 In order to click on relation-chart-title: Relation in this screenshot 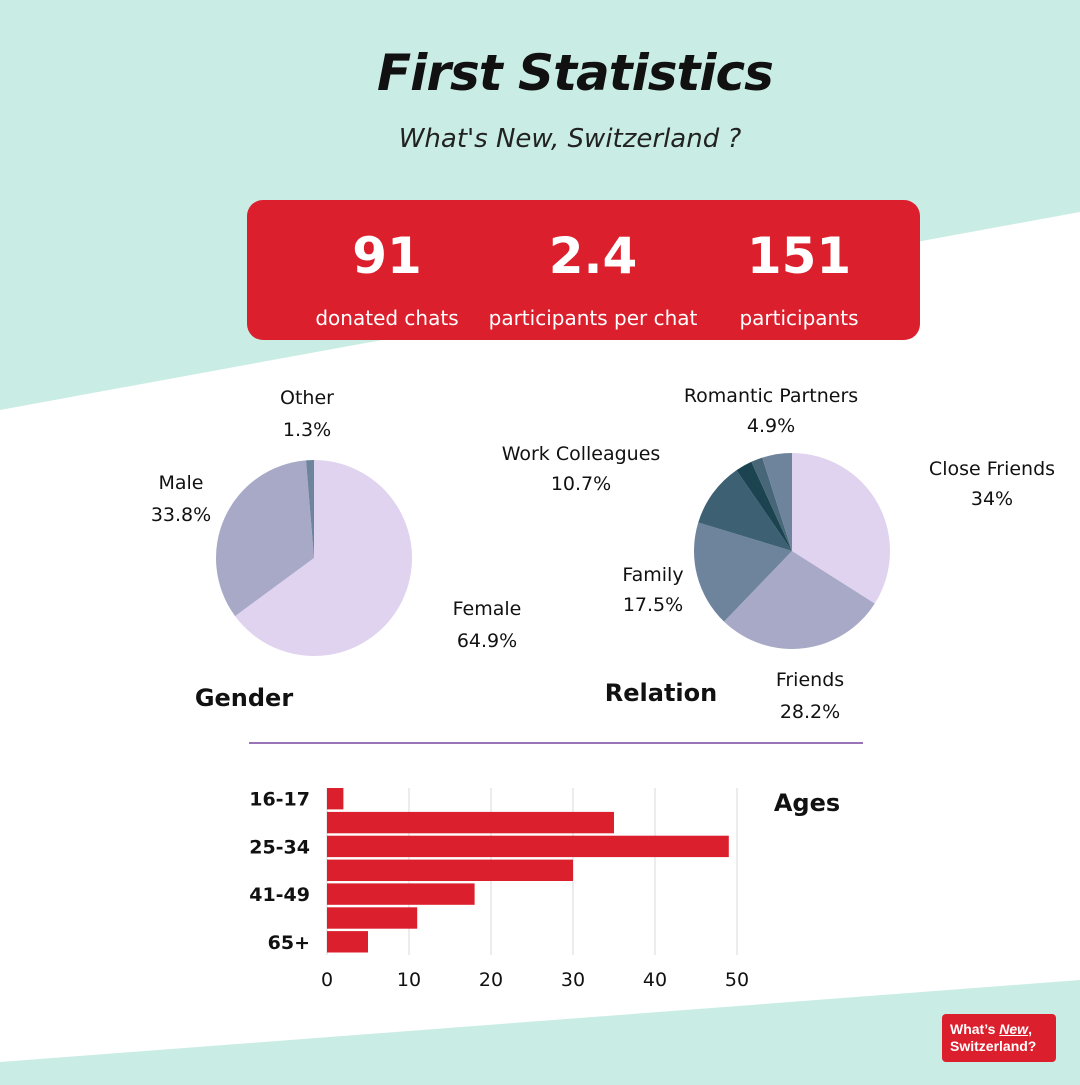, I will do `click(661, 693)`.